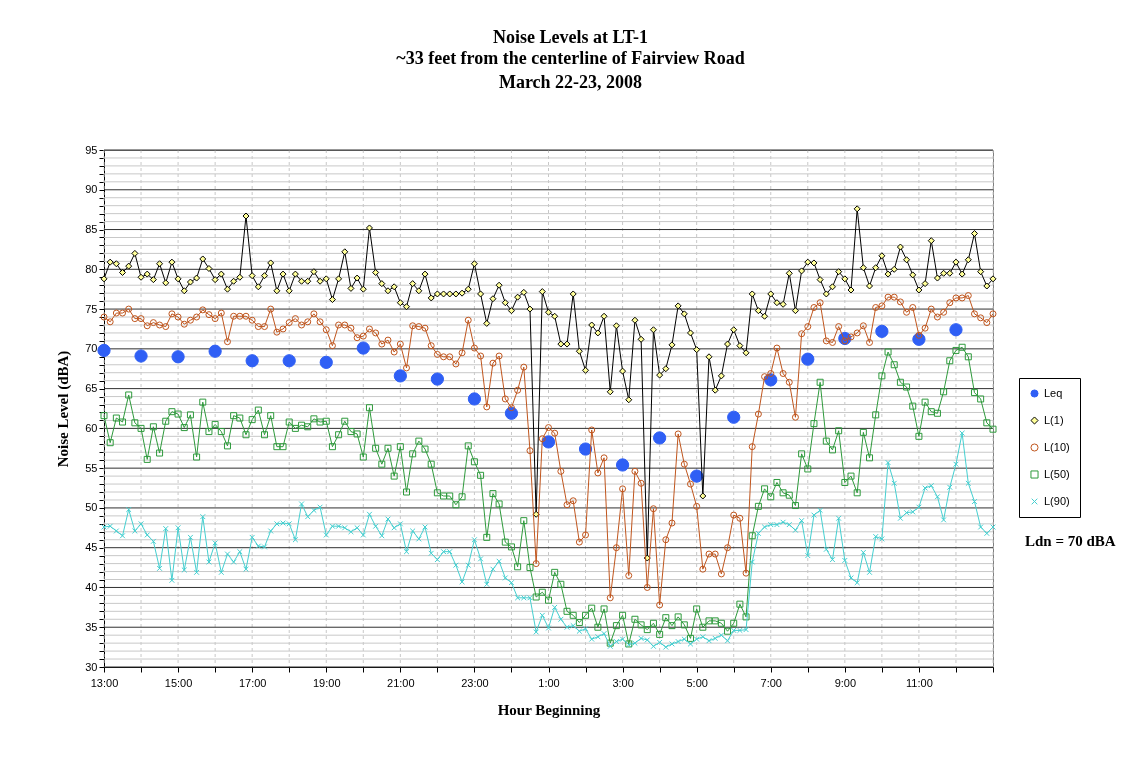  Describe the element at coordinates (697, 682) in the screenshot. I see `x-tick-label: 5:00` at that location.